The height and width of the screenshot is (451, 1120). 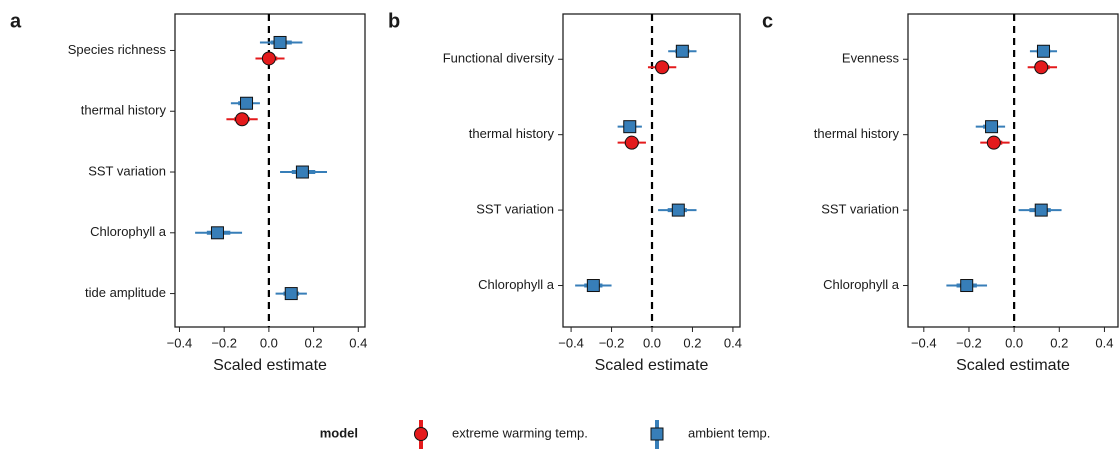 What do you see at coordinates (16, 21) in the screenshot?
I see `panel-label: a` at bounding box center [16, 21].